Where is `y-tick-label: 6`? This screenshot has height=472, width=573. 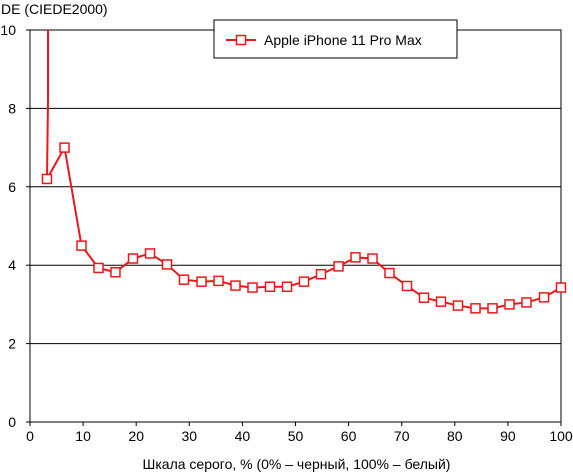 y-tick-label: 6 is located at coordinates (12, 187).